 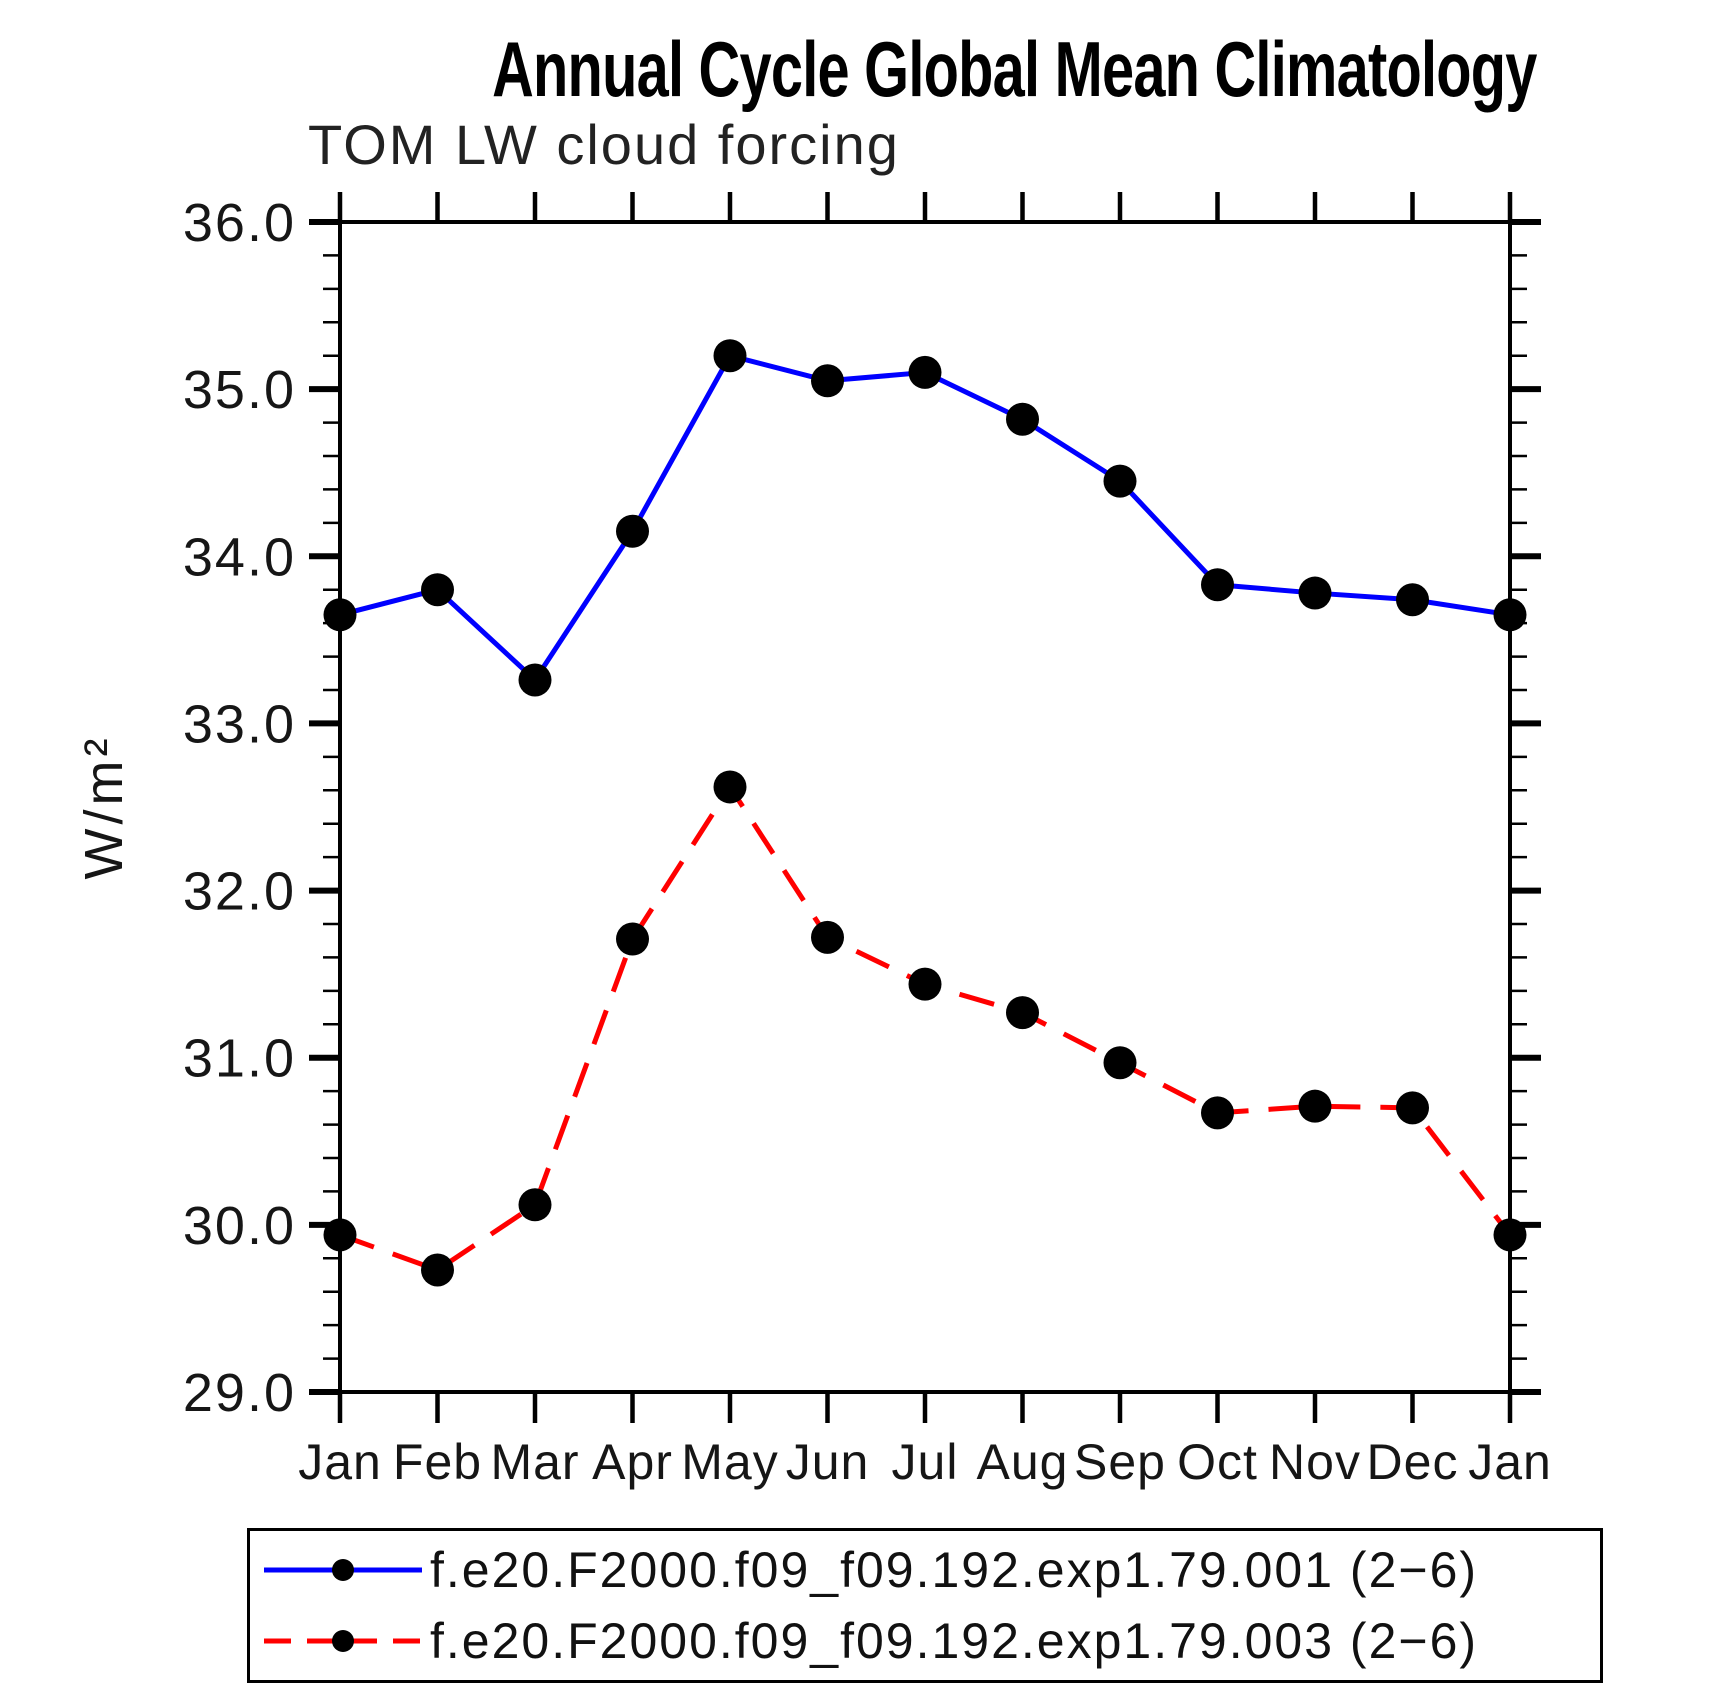 I want to click on x-tick-label: Aug, so click(x=1023, y=1462).